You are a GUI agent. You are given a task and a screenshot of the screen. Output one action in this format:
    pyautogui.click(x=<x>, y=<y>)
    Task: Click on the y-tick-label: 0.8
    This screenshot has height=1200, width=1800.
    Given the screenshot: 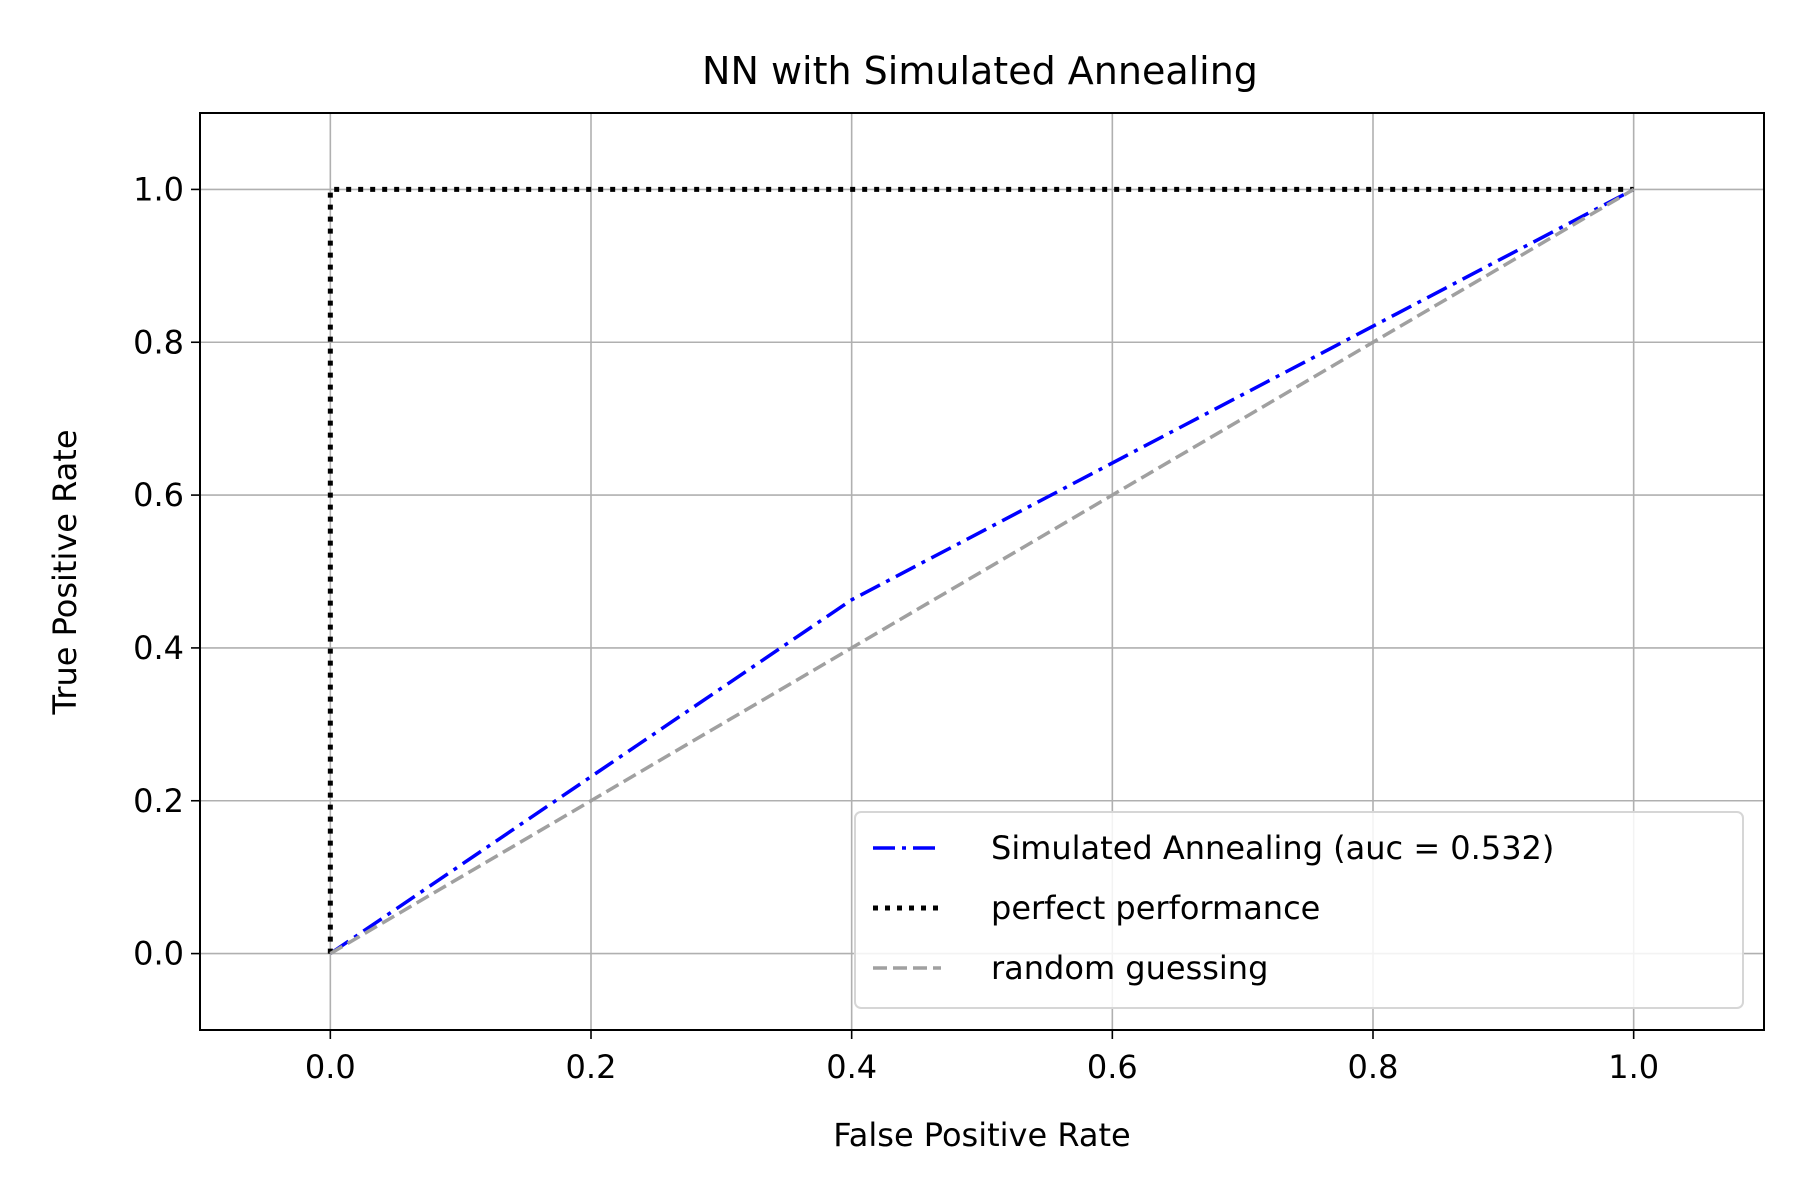 What is the action you would take?
    pyautogui.click(x=158, y=342)
    